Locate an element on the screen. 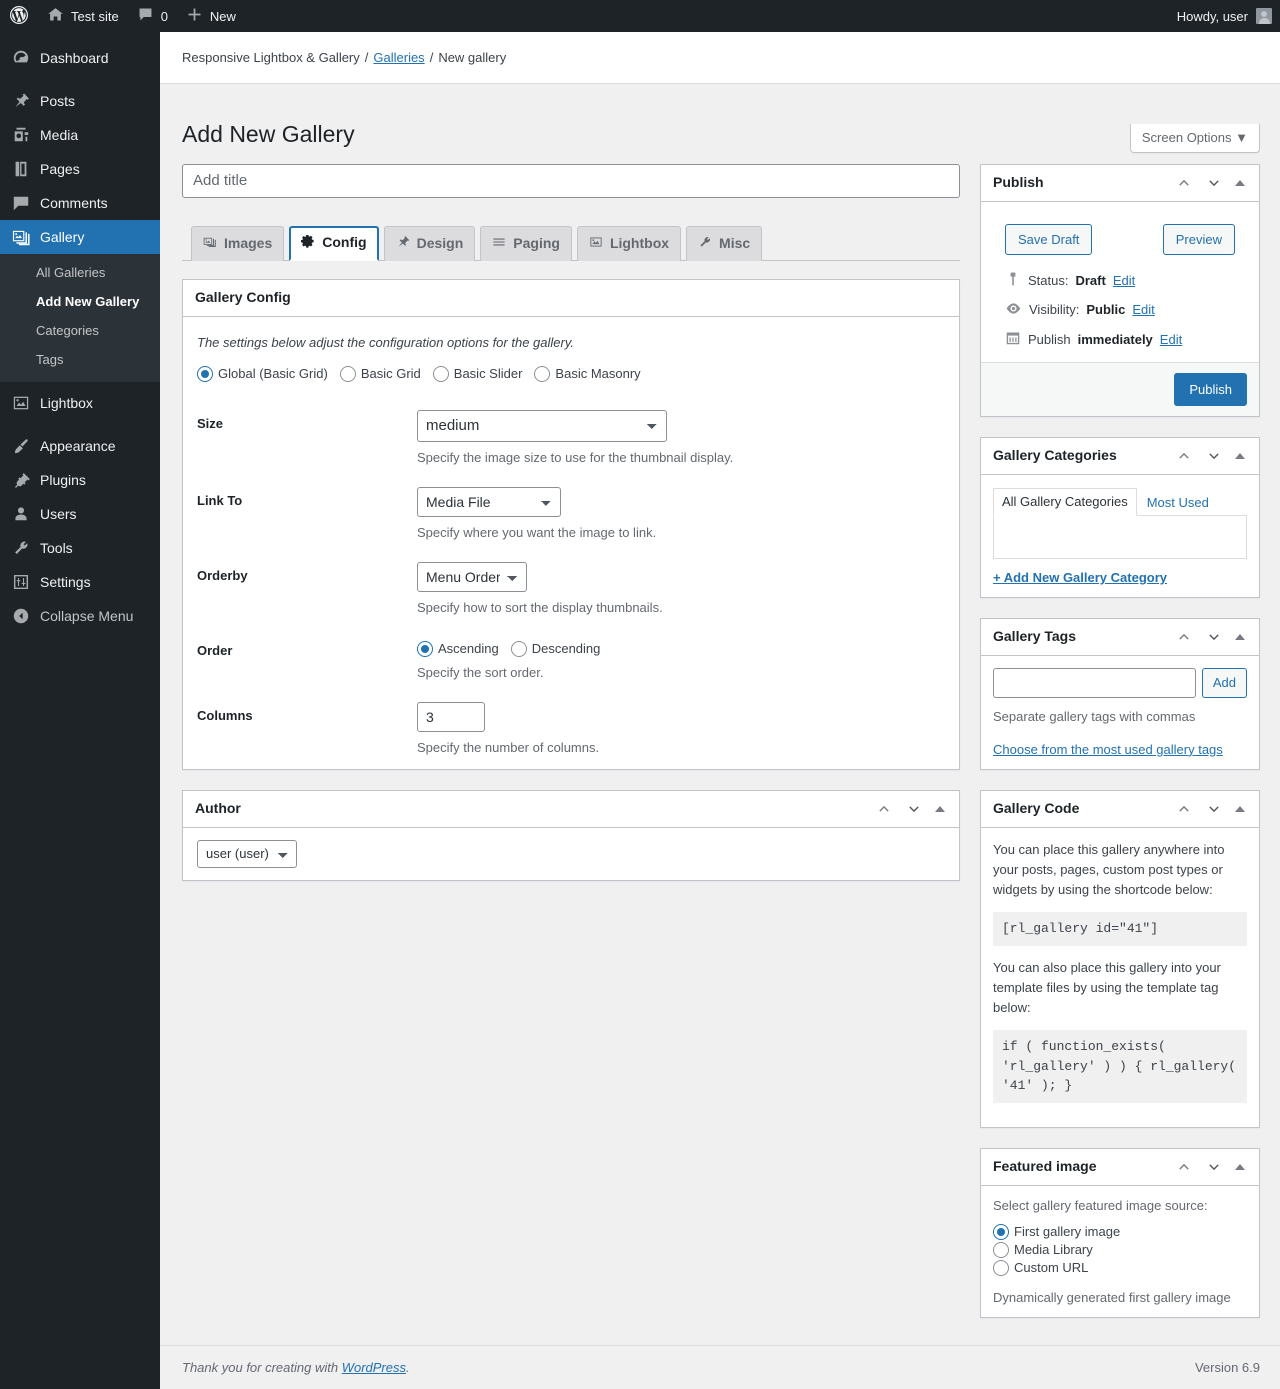 This screenshot has width=1280, height=1389. sidebar-item-plugins: Plugins is located at coordinates (80, 480).